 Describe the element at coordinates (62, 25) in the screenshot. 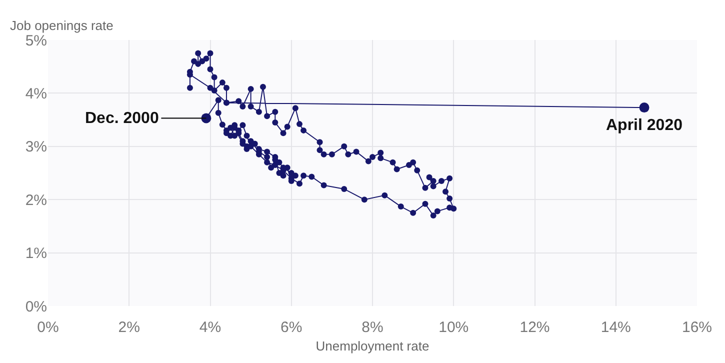

I see `y-axis-title: Job openings rate` at that location.